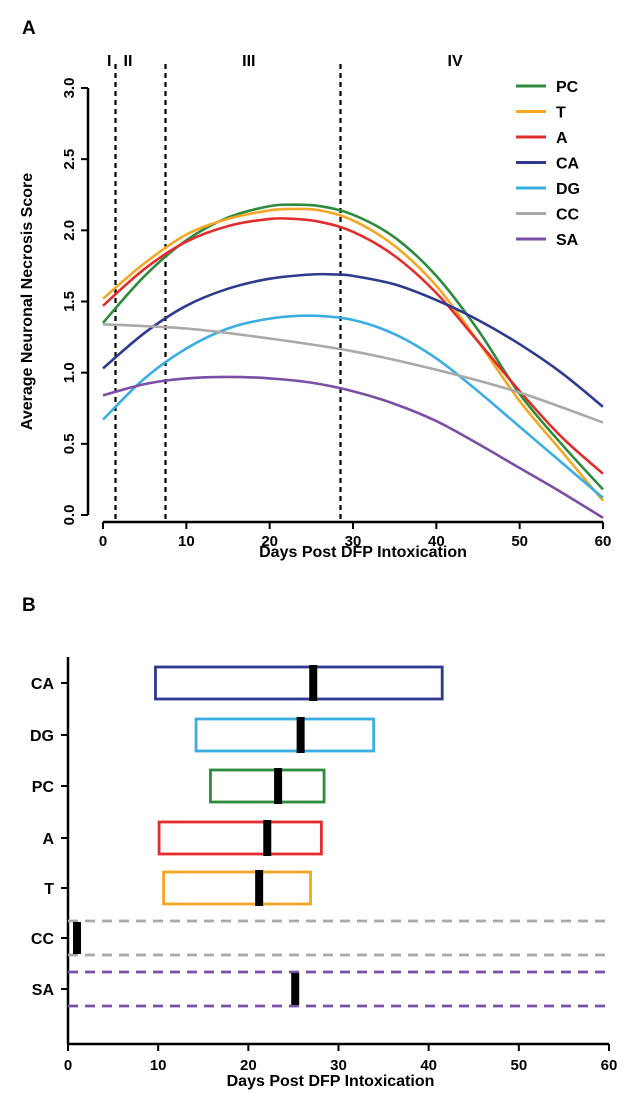  I want to click on y-tick-label: 0.5, so click(69, 443).